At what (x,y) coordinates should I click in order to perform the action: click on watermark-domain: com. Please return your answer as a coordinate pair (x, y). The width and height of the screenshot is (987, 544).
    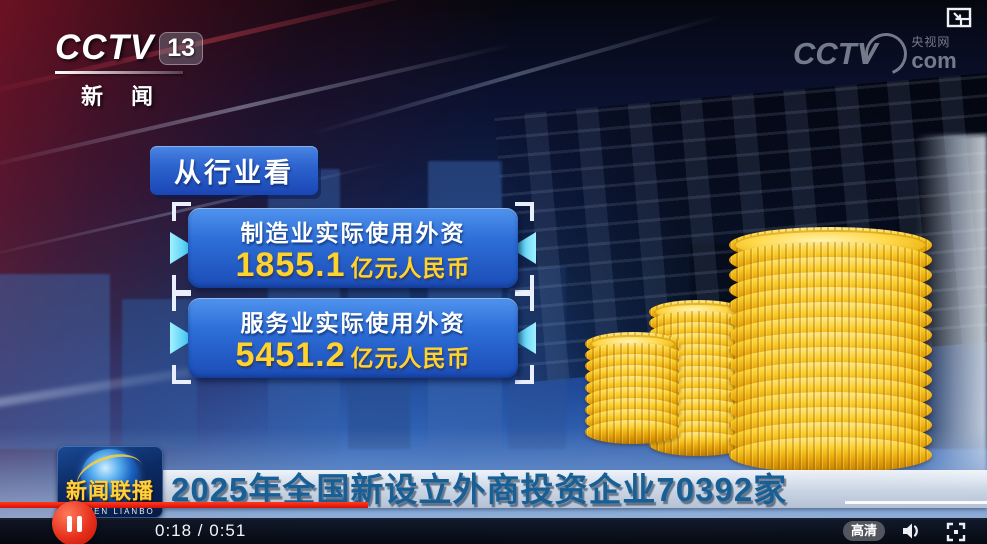
    Looking at the image, I should click on (934, 60).